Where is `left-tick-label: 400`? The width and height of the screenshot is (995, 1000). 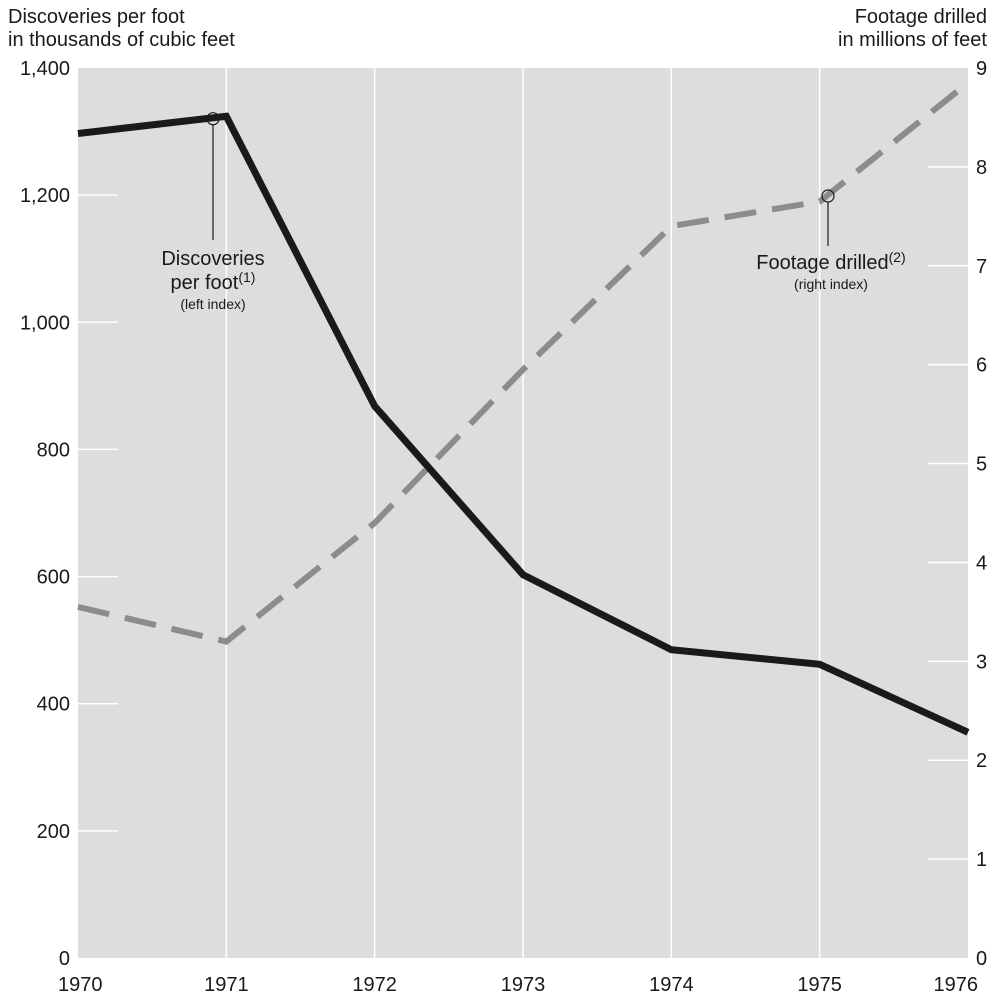
left-tick-label: 400 is located at coordinates (53, 705).